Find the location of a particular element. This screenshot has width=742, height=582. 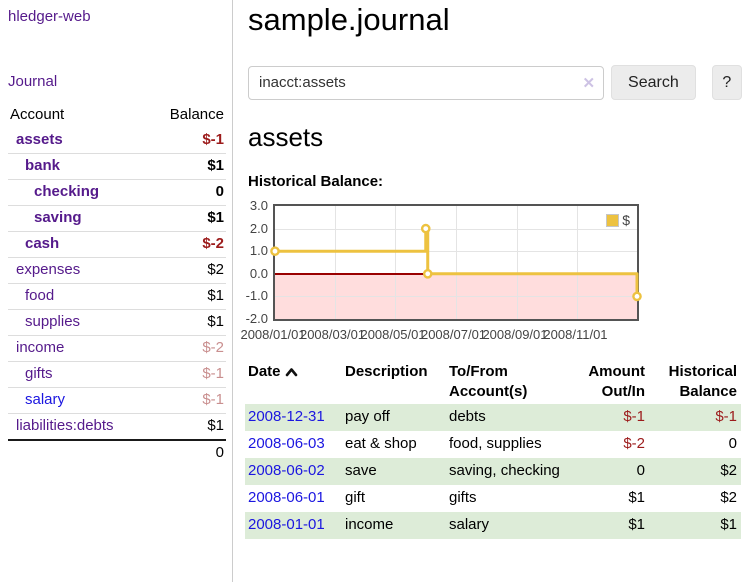

account-link-gifts: gifts is located at coordinates (39, 373).